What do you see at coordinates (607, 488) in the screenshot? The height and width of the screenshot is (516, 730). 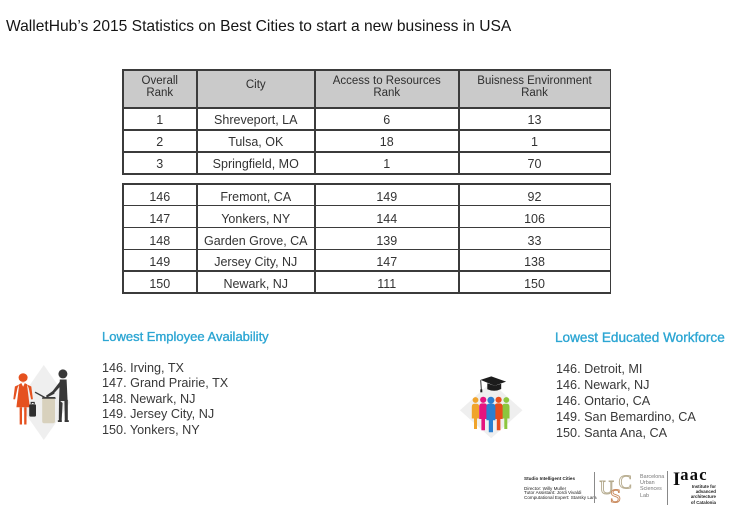 I see `svg-text: U` at bounding box center [607, 488].